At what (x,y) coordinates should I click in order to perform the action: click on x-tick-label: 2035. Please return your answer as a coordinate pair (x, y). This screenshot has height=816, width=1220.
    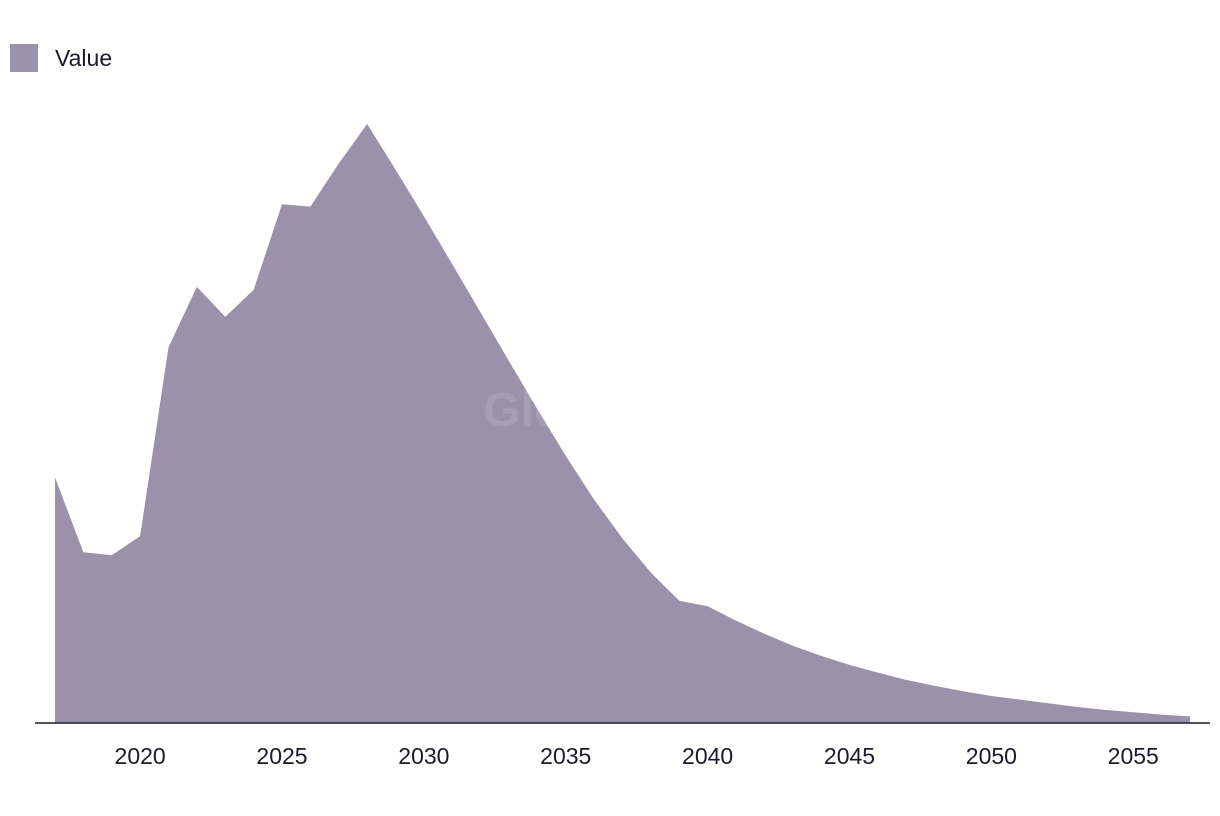
    Looking at the image, I should click on (565, 756).